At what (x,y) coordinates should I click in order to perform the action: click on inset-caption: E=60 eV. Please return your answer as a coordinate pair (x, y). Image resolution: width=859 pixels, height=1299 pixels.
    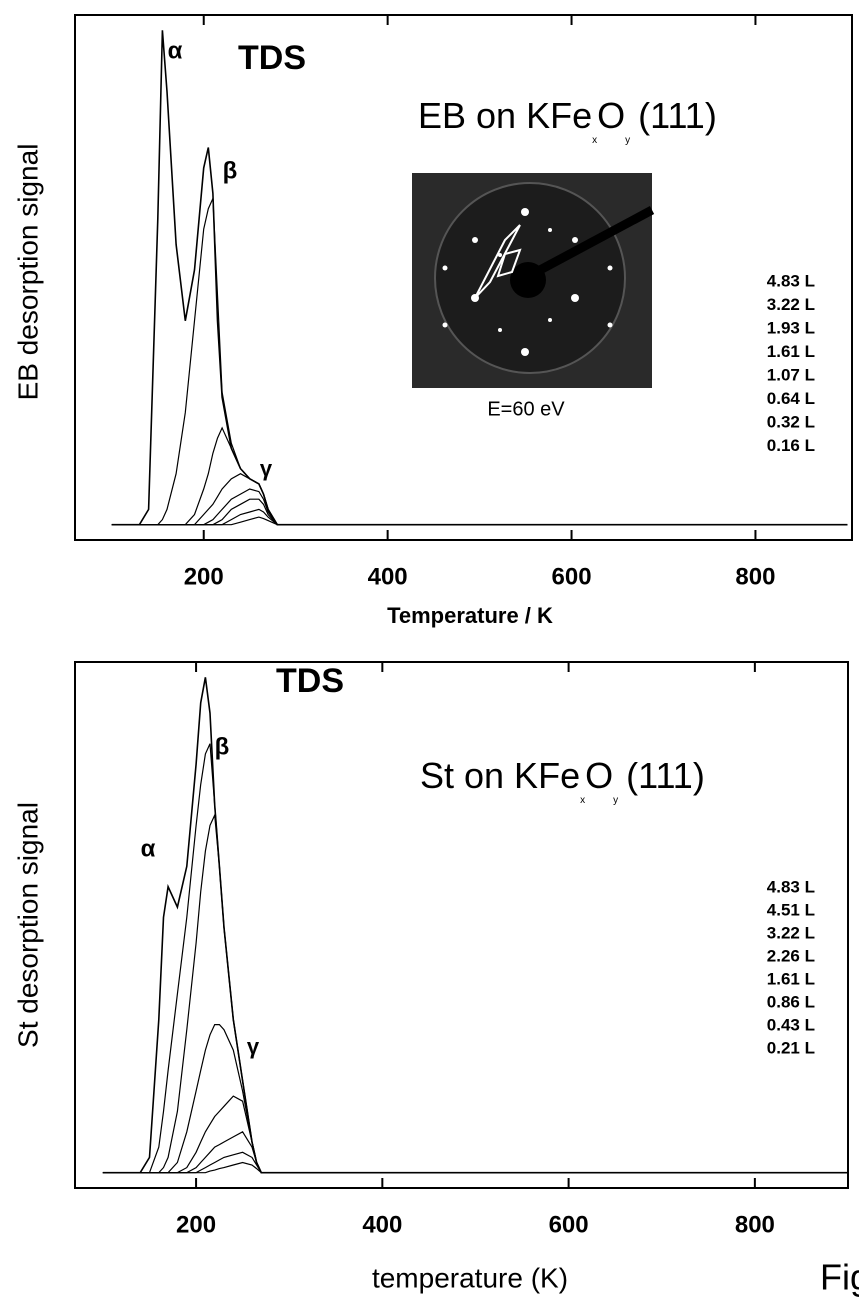
    Looking at the image, I should click on (526, 409).